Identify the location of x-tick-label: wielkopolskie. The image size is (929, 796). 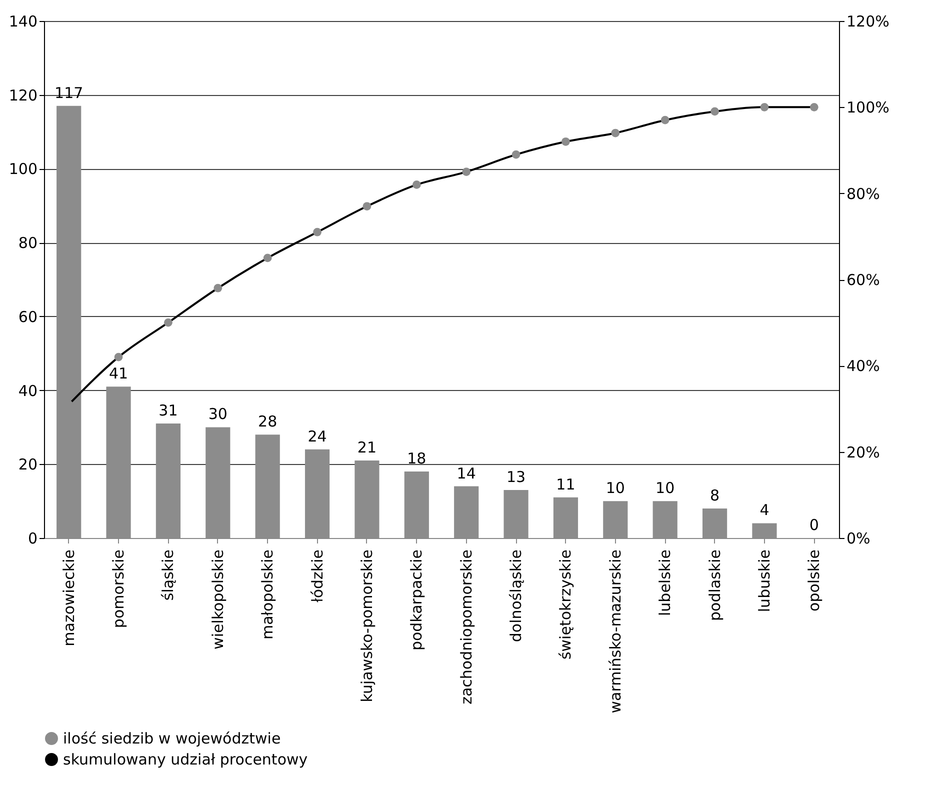
(217, 600).